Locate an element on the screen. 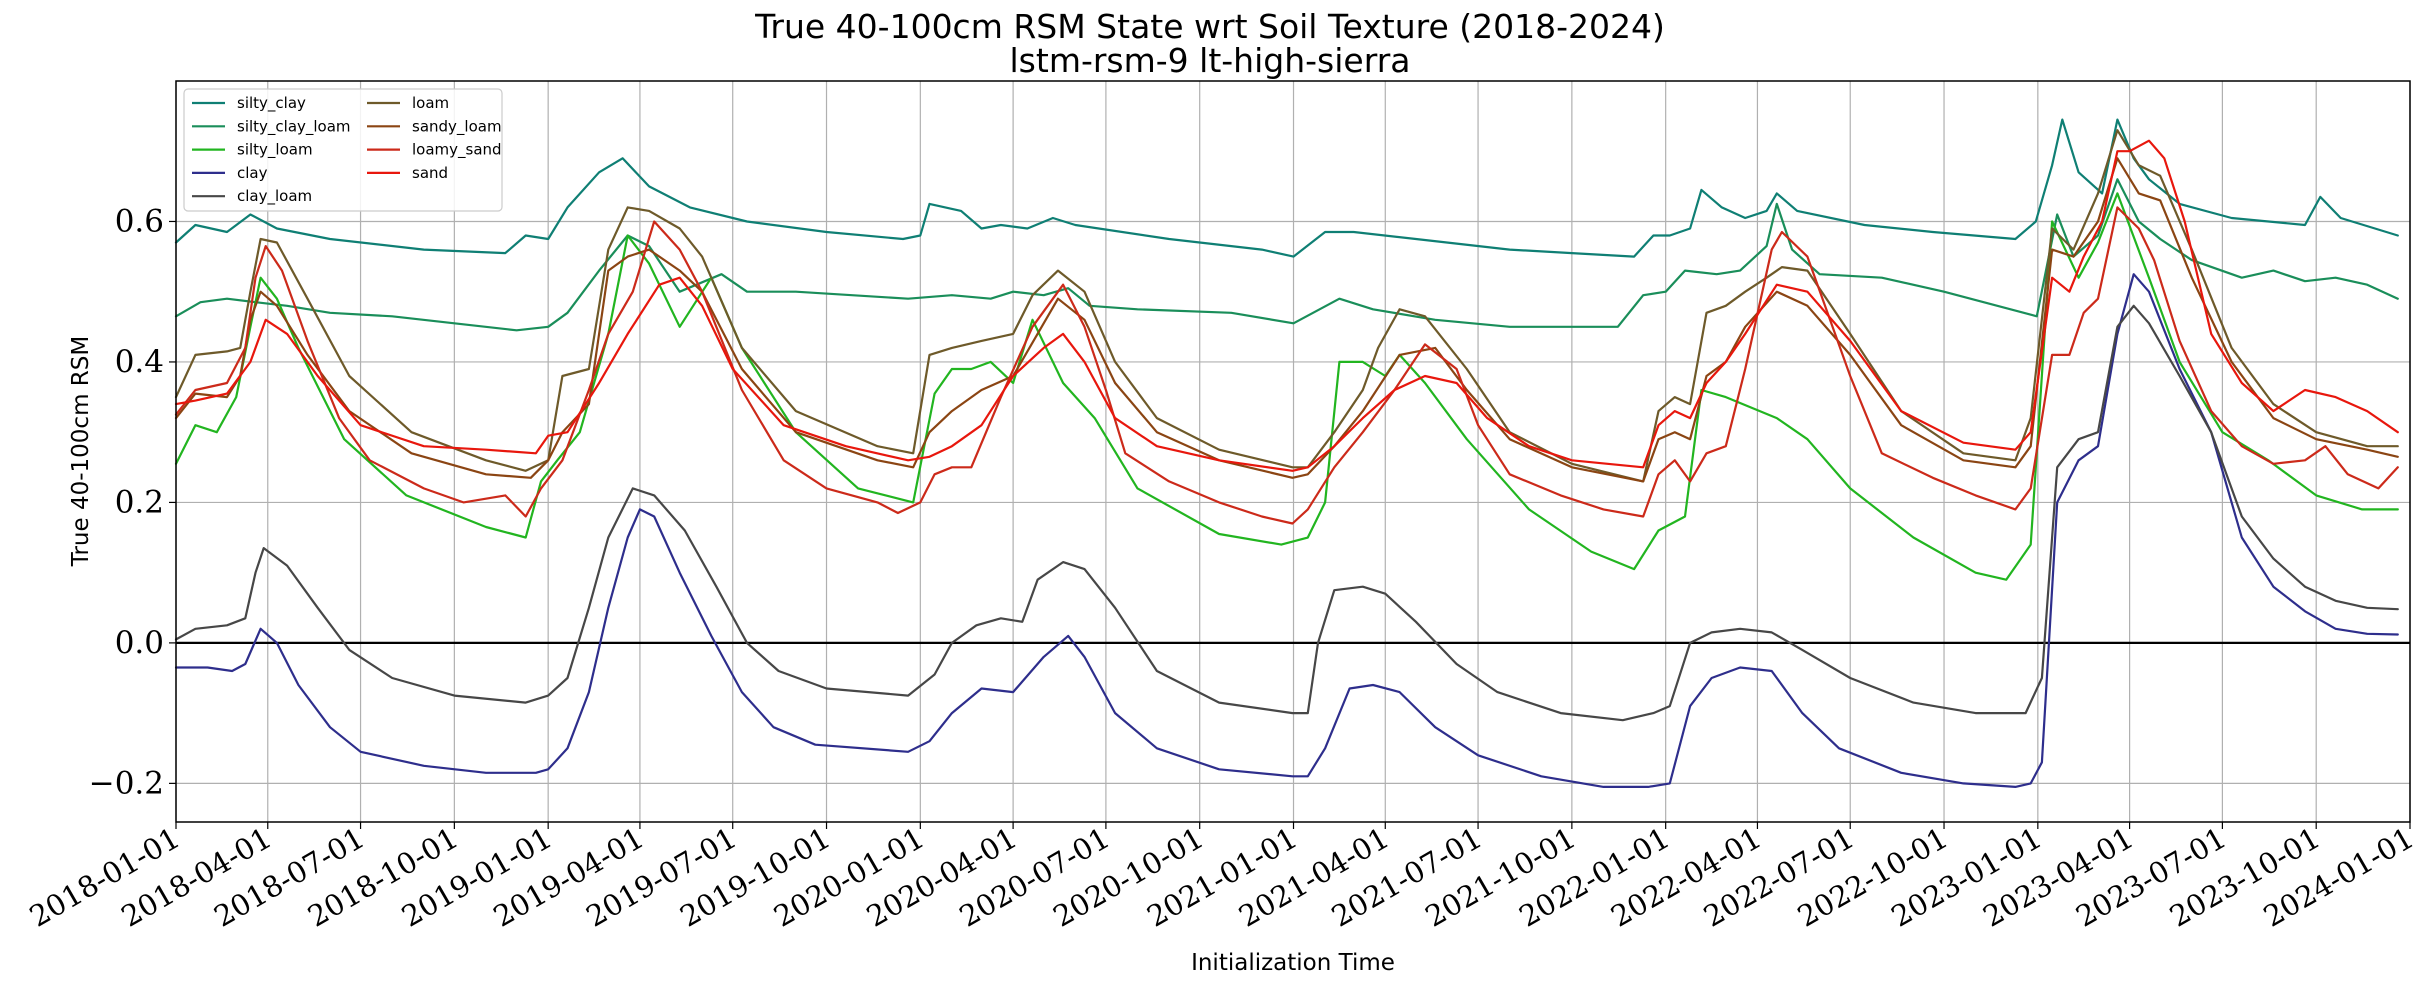  legend-label: silty_clay is located at coordinates (271, 103).